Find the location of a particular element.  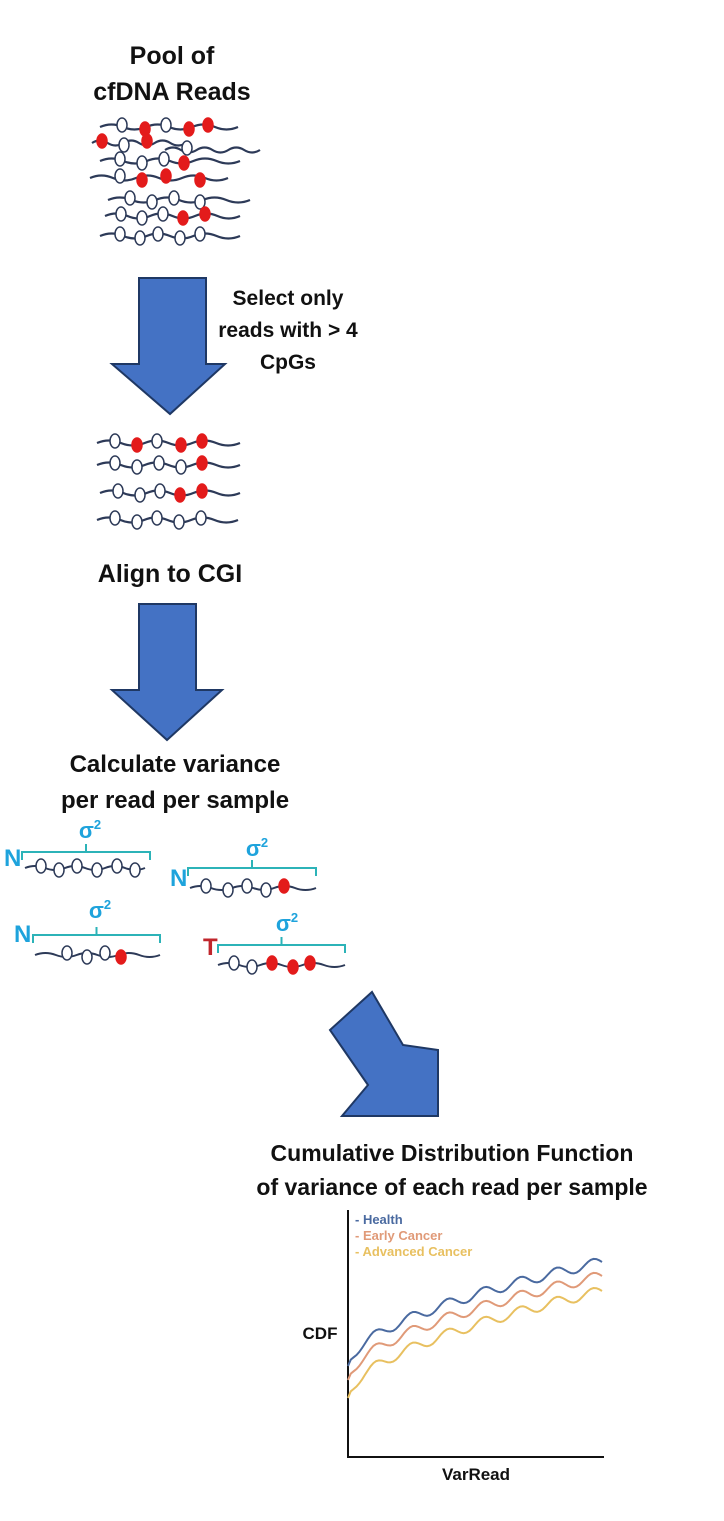

filtered-reads-group is located at coordinates (168, 481).